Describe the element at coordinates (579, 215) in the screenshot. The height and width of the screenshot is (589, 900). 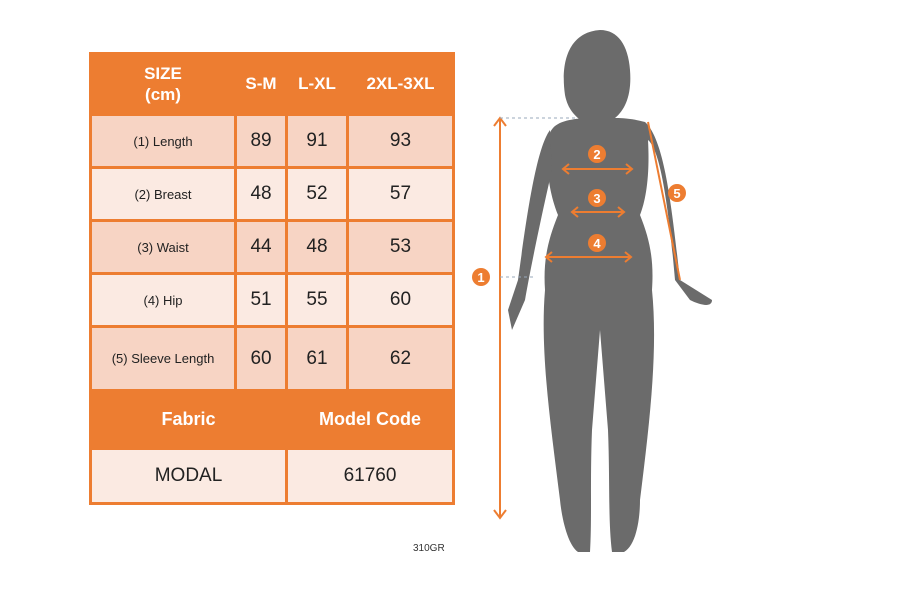
I see `measurement-markers: 1 2 3 4 5` at that location.